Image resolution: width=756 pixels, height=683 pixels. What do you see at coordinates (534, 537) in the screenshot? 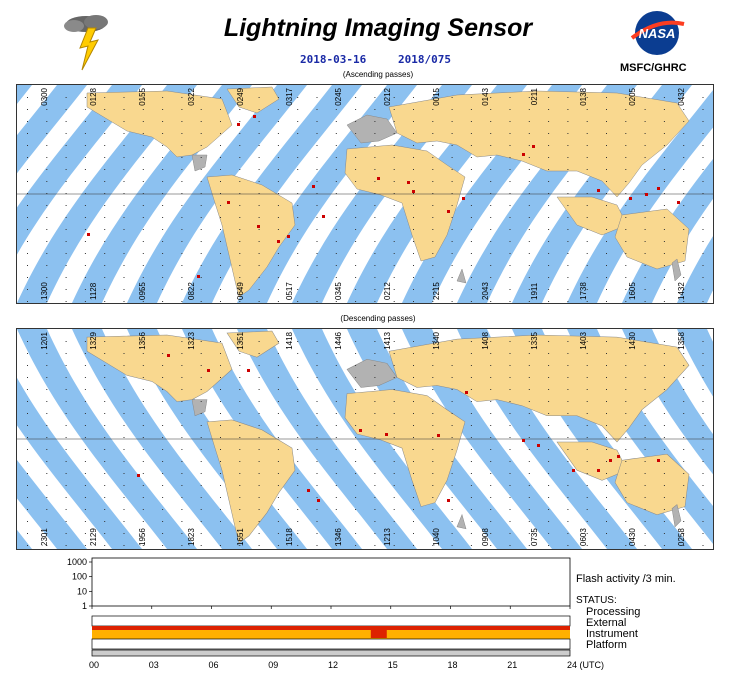
I see `pass-time-label: 0735` at bounding box center [534, 537].